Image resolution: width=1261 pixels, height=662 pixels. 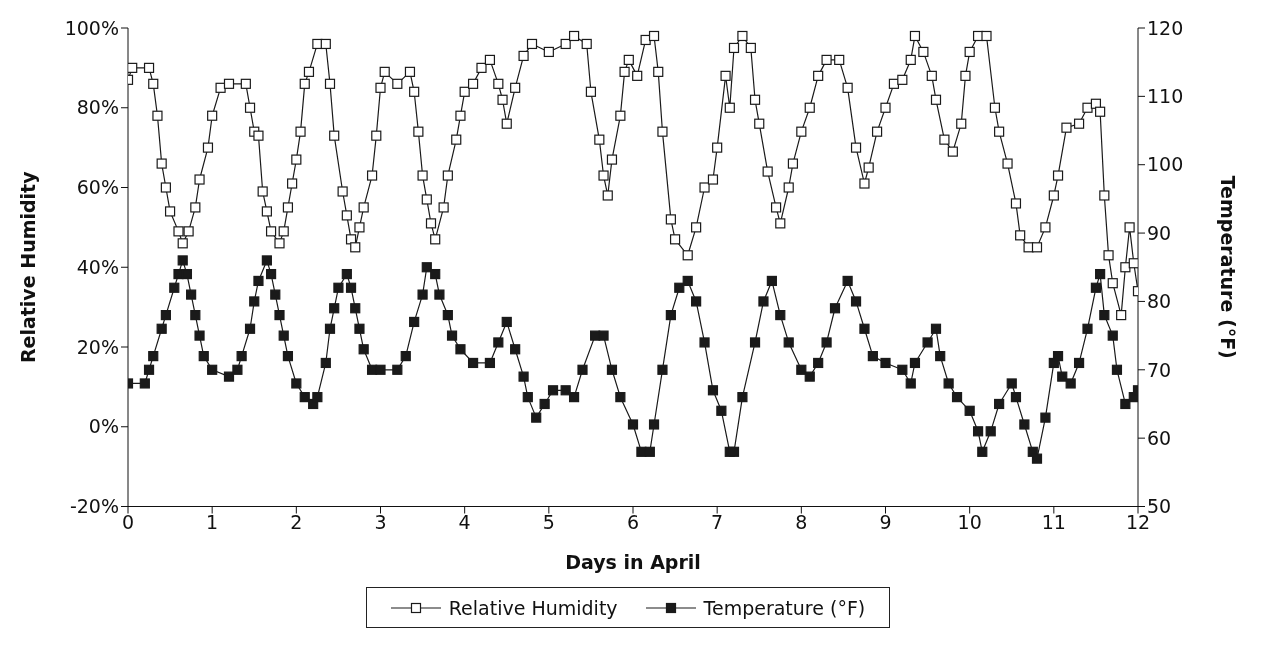 I want to click on y2-tick-label: 60, so click(x=1159, y=437).